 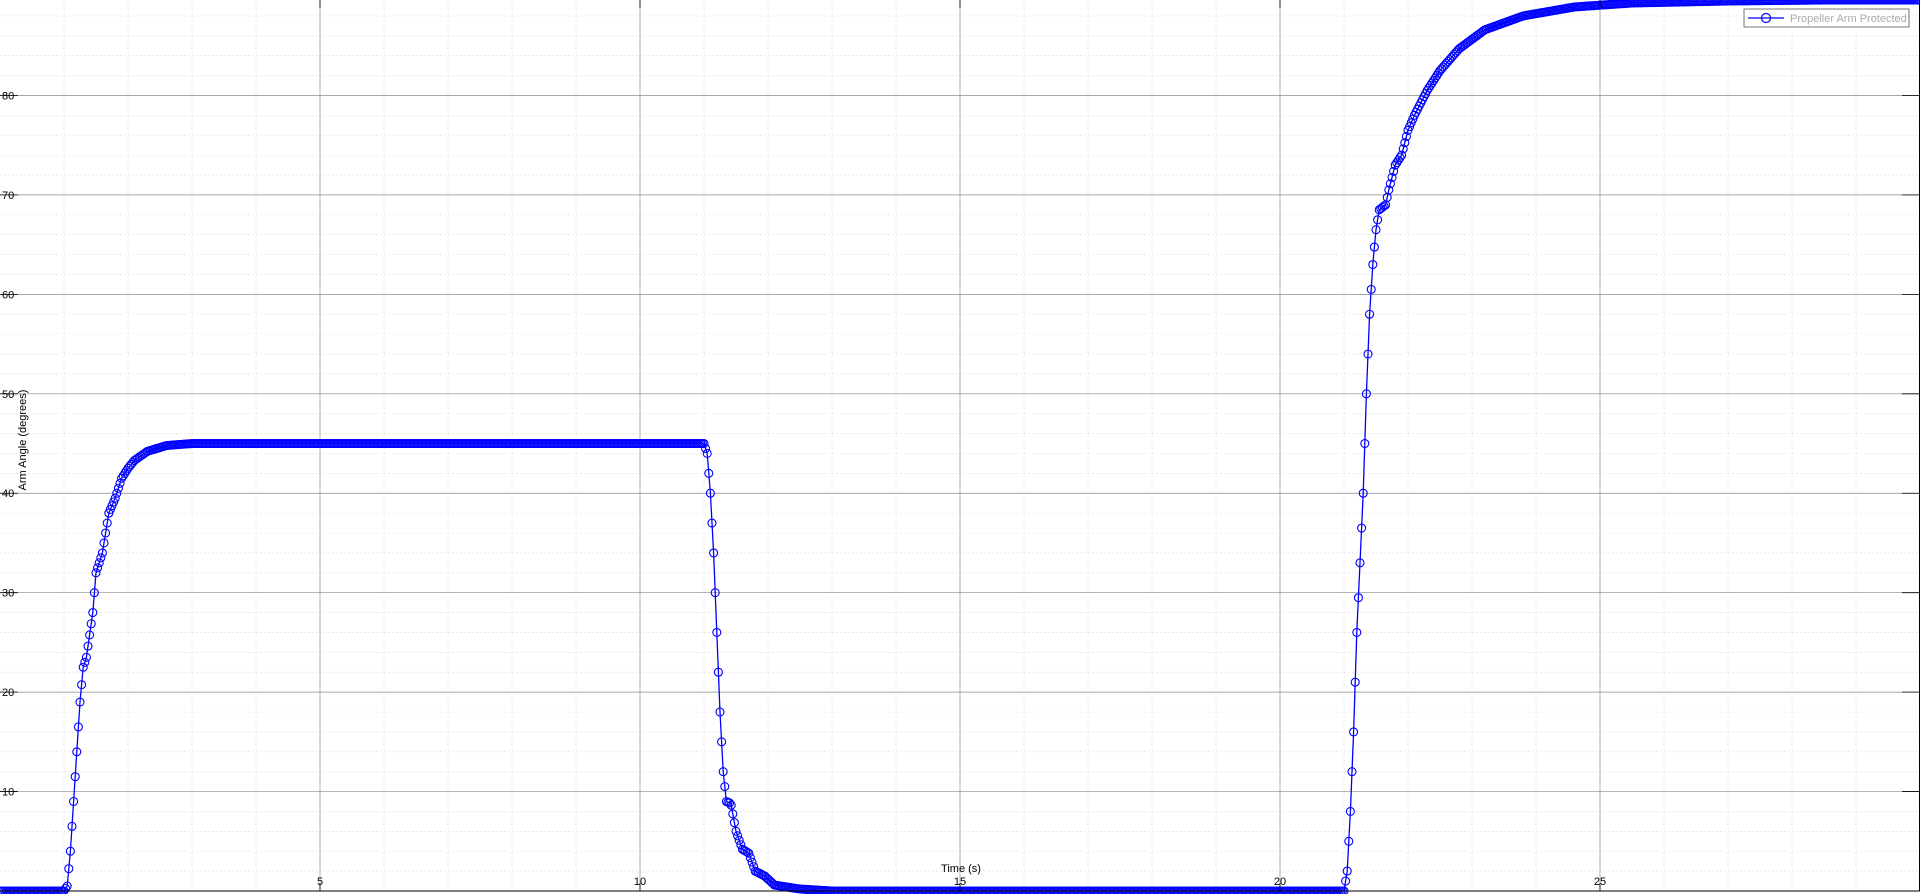 What do you see at coordinates (8, 494) in the screenshot?
I see `y-tick-label: 40` at bounding box center [8, 494].